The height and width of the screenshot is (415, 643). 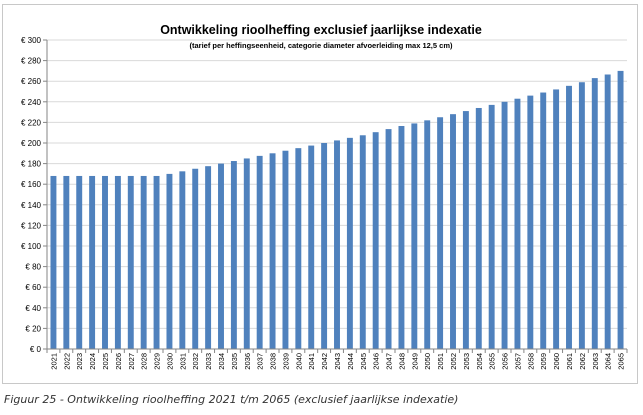 What do you see at coordinates (491, 226) in the screenshot?
I see `bar-2055` at bounding box center [491, 226].